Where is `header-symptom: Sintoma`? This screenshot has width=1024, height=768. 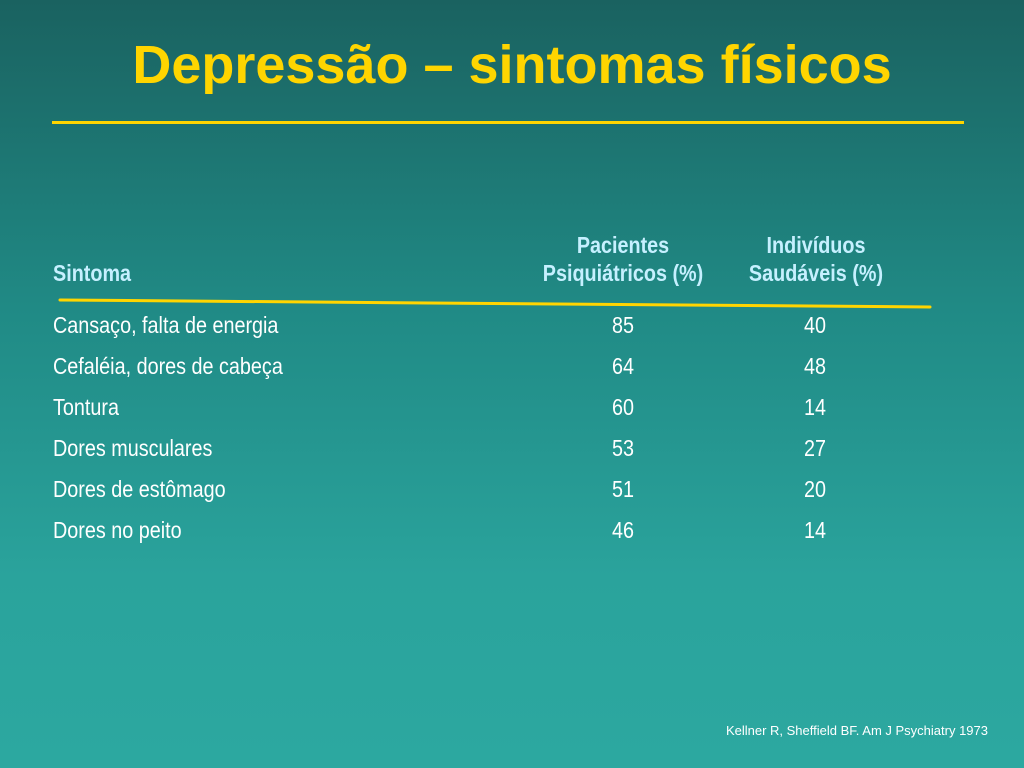
header-symptom: Sintoma is located at coordinates (92, 273).